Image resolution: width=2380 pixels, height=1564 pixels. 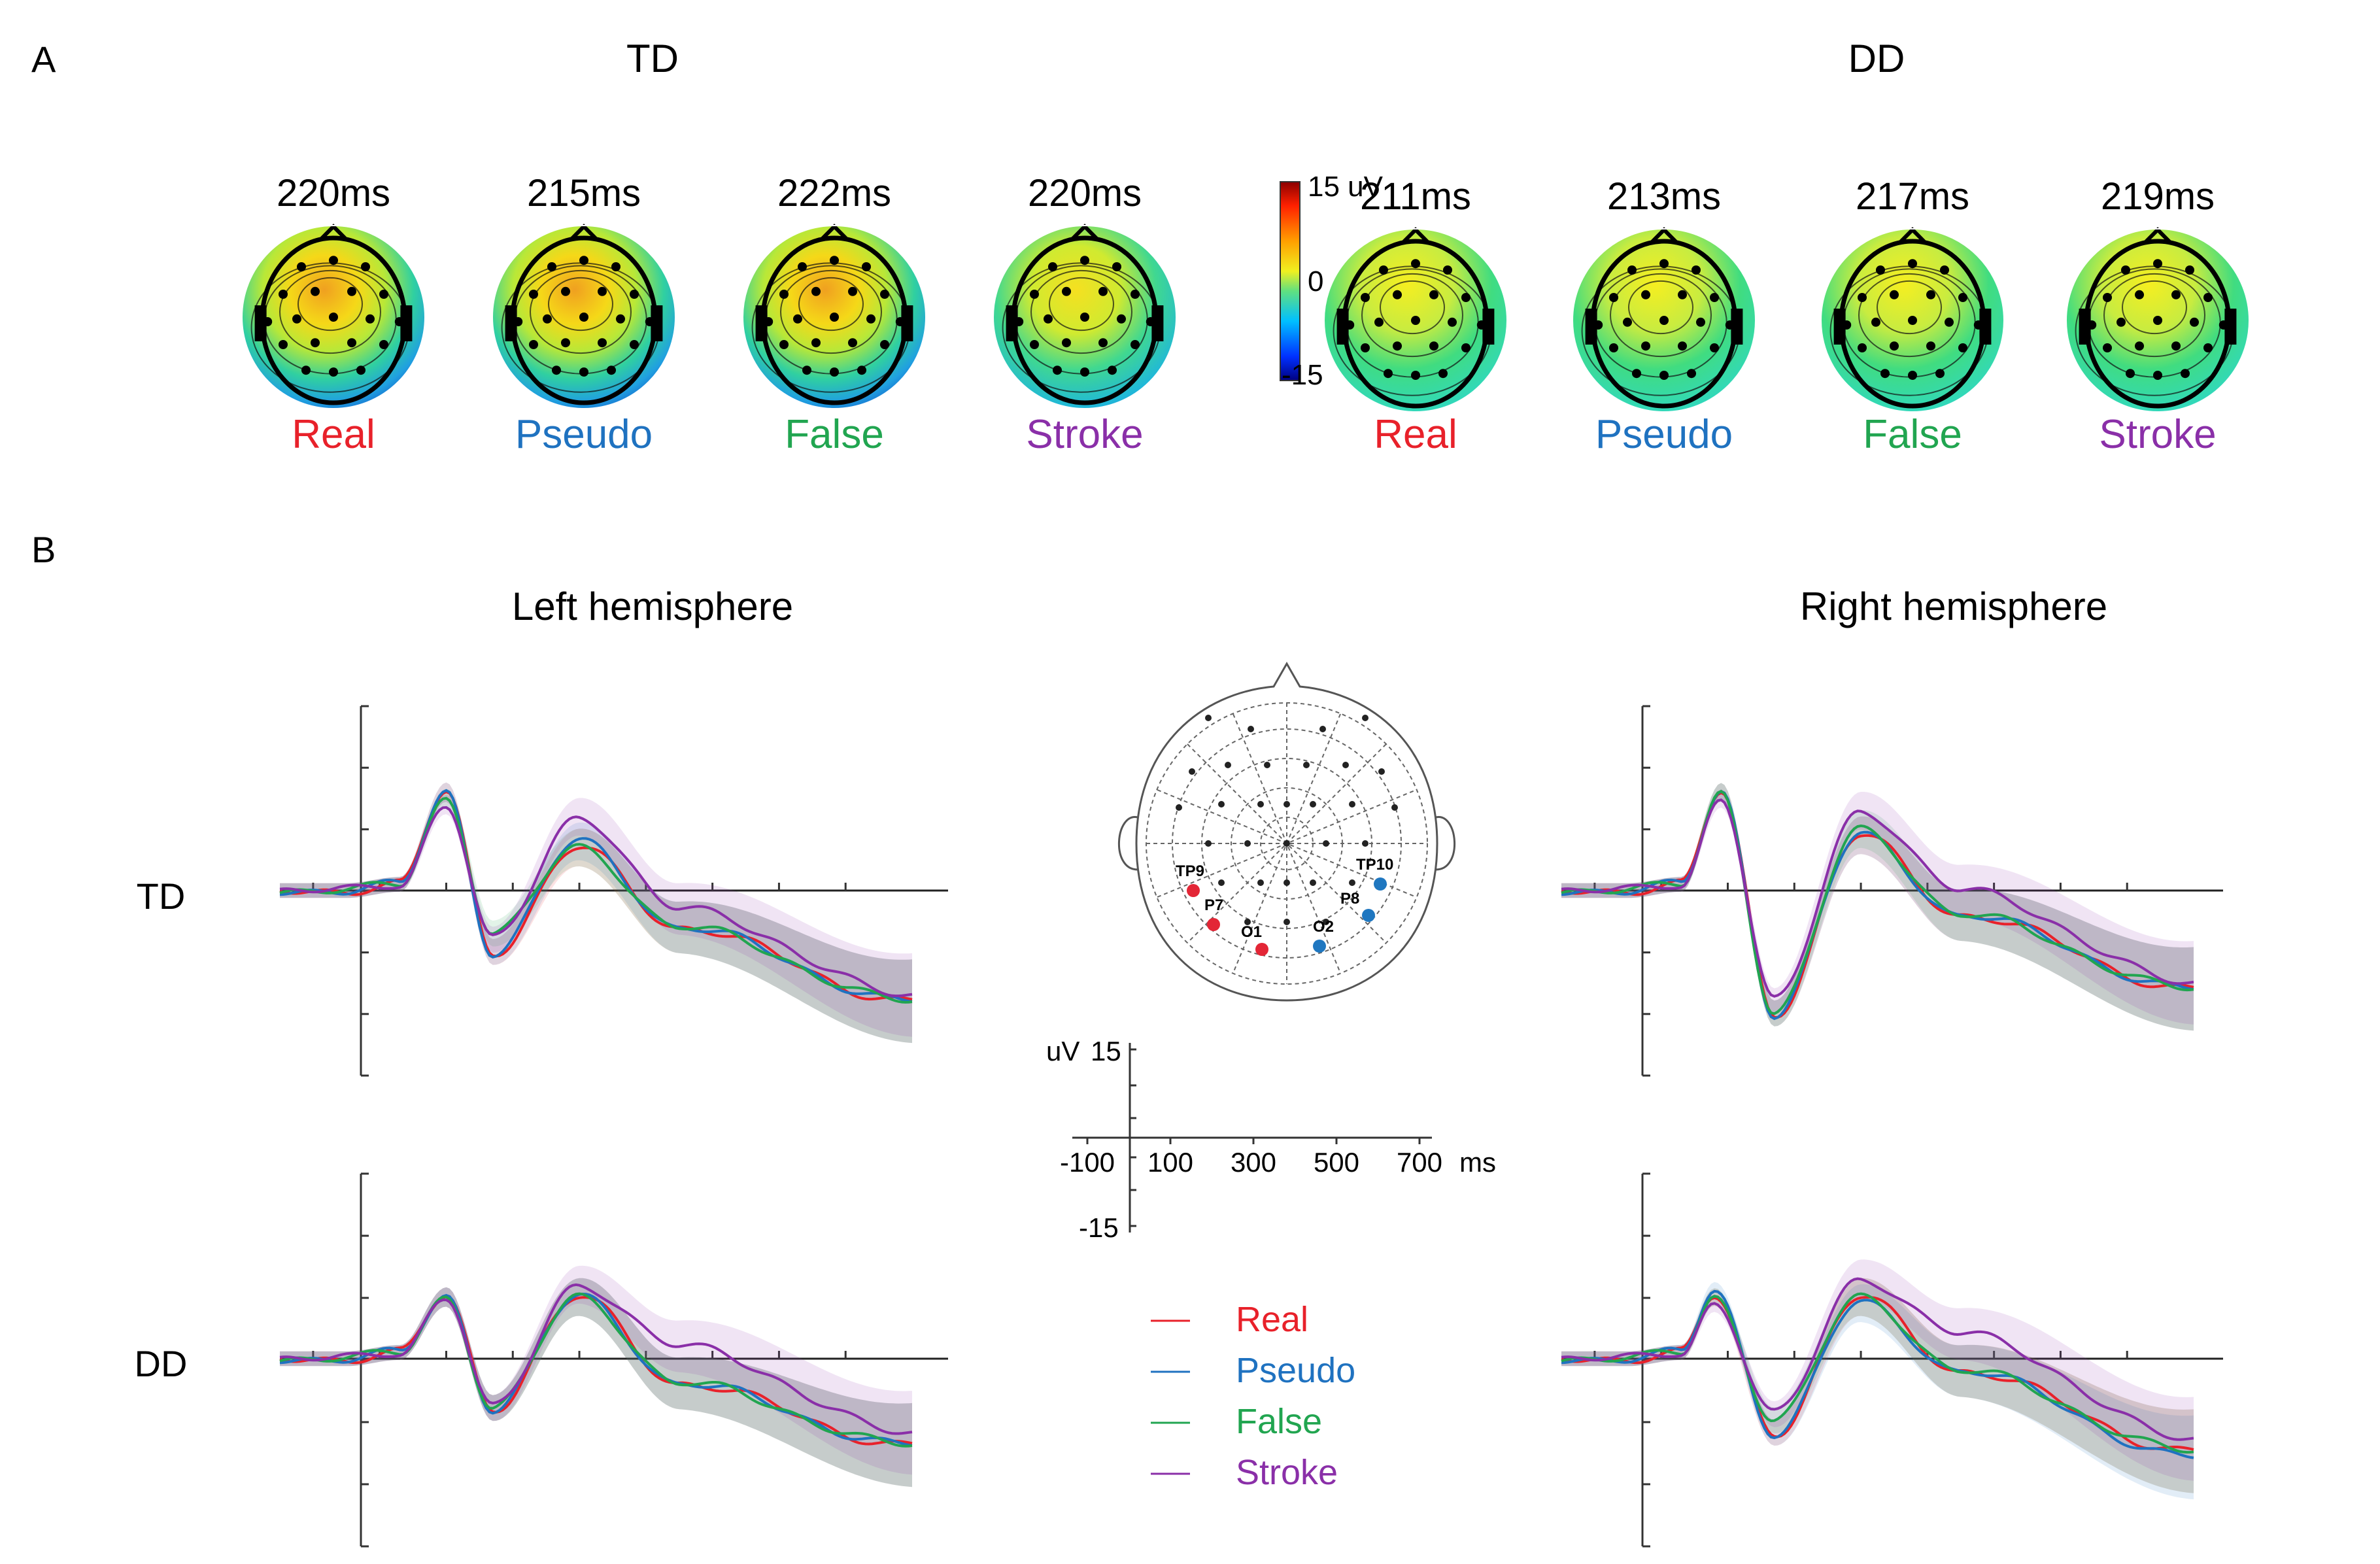 I want to click on colorbar-max-label: 15 uV, so click(x=1346, y=187).